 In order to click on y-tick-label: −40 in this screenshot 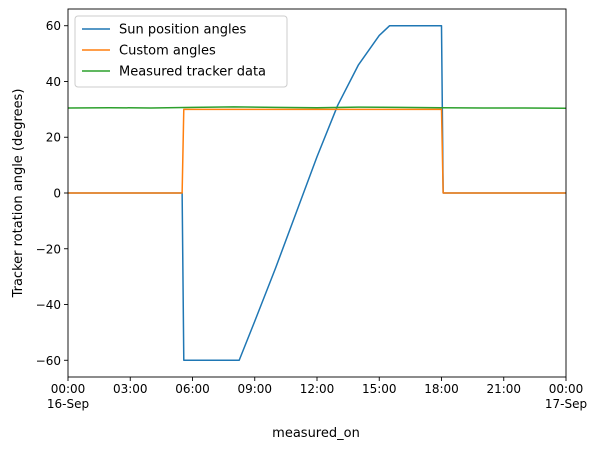, I will do `click(48, 305)`.